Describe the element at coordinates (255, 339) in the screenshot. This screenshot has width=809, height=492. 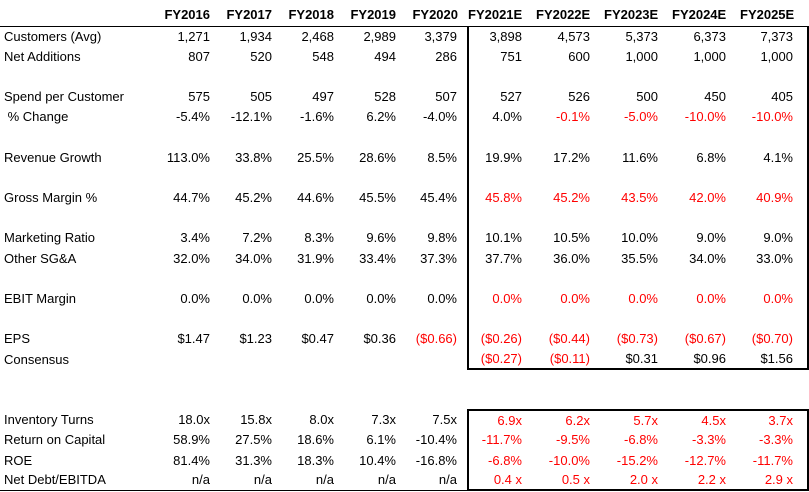
I see `cell-eps-FY2017: $1.23` at that location.